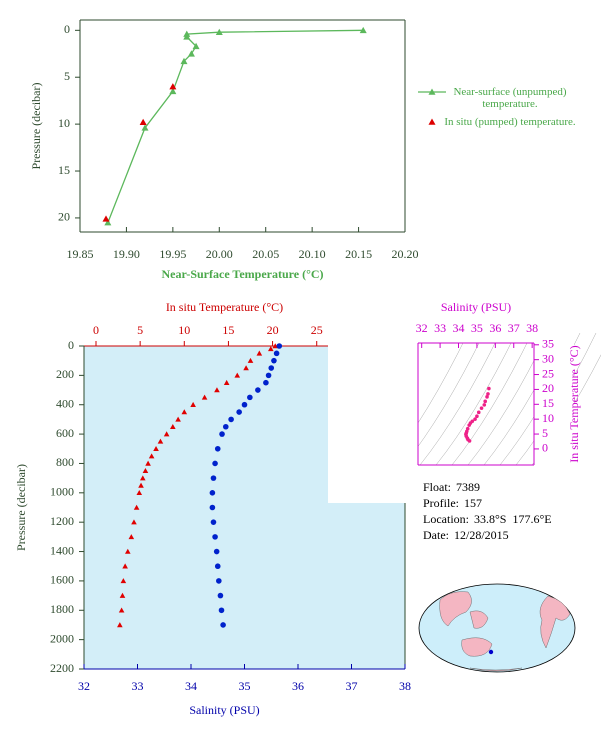 Image resolution: width=601 pixels, height=732 pixels. What do you see at coordinates (436, 535) in the screenshot?
I see `info-label: Date:` at bounding box center [436, 535].